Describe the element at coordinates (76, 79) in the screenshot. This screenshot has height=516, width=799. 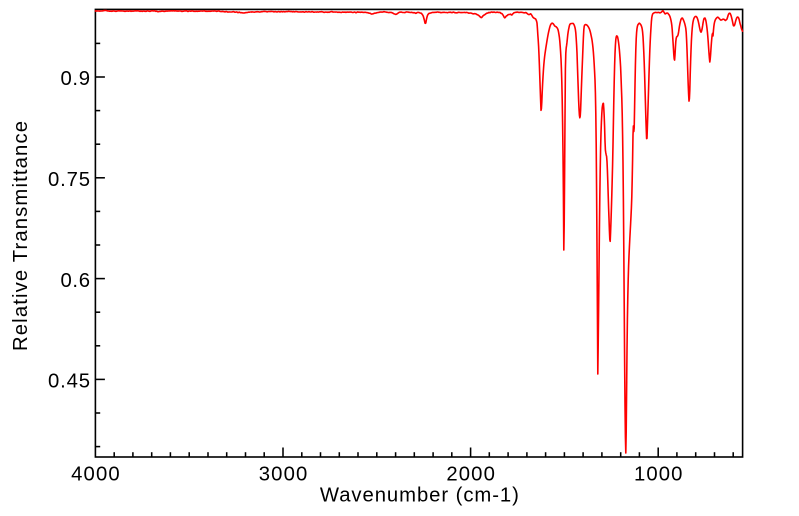
I see `svg-text: 0.9` at that location.